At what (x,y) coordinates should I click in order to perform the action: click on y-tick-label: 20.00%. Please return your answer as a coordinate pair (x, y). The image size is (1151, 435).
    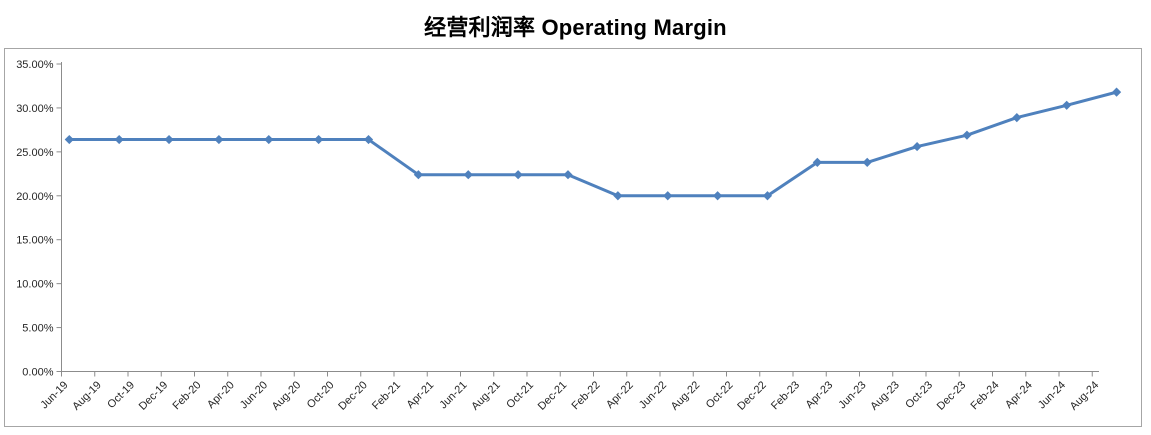
    Looking at the image, I should click on (35, 197).